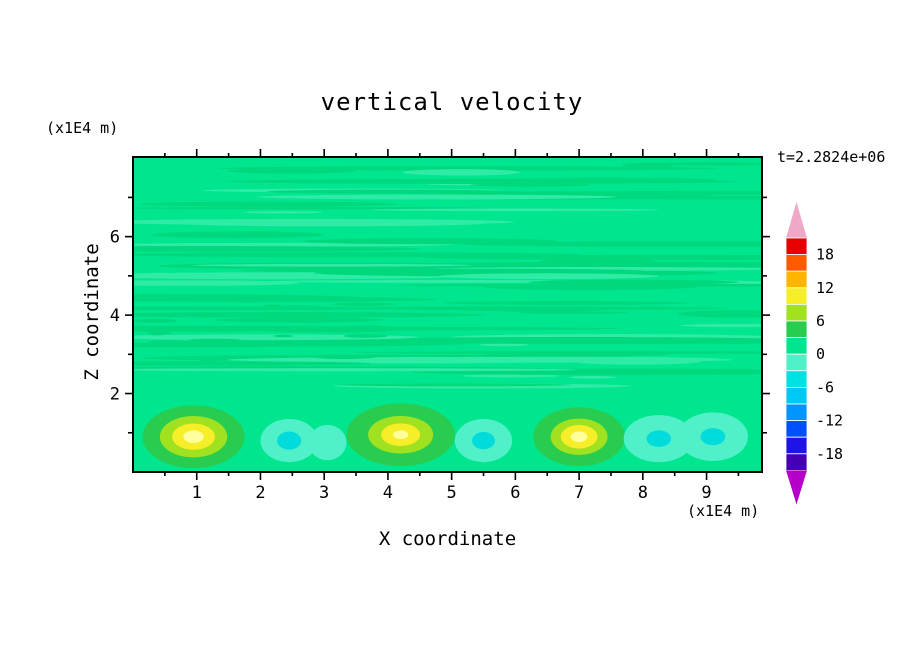  Describe the element at coordinates (829, 421) in the screenshot. I see `svg-text: -12` at that location.